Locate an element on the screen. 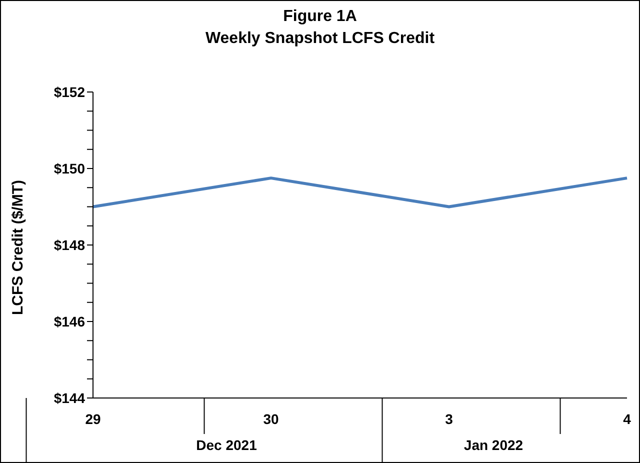 The width and height of the screenshot is (640, 463). x-tick-label: 4 is located at coordinates (627, 419).